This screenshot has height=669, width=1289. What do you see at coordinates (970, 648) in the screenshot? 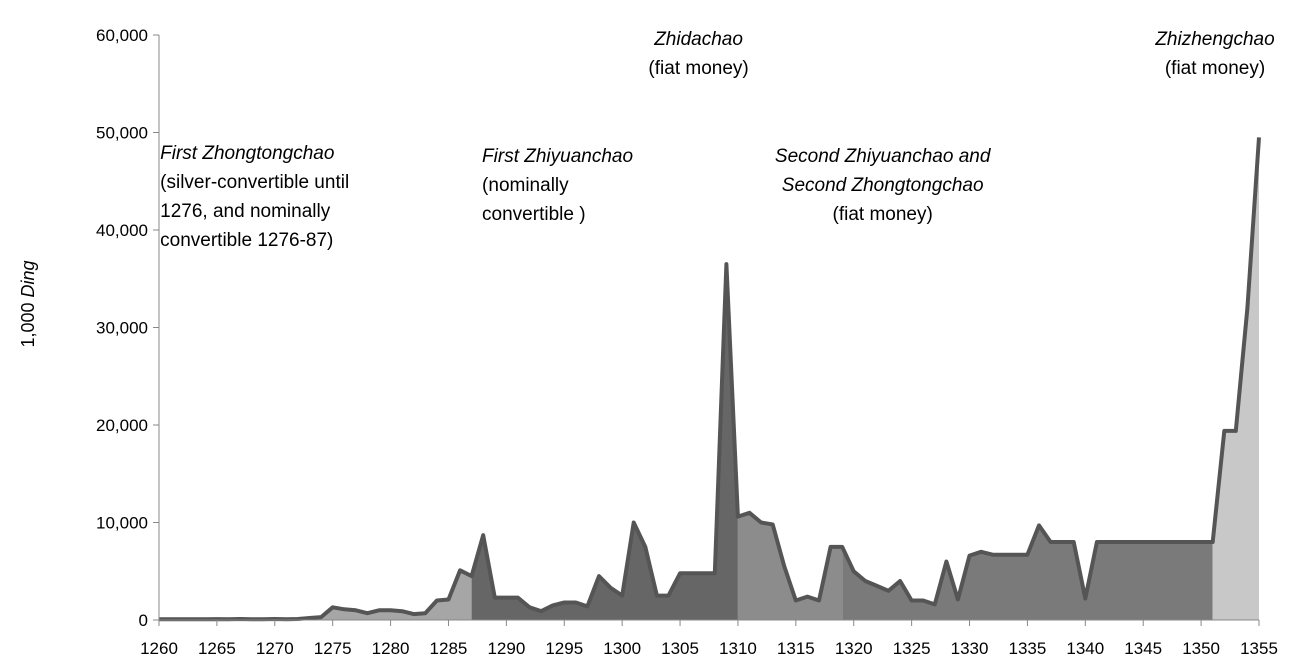
I see `x-tick-label: 1330` at bounding box center [970, 648].